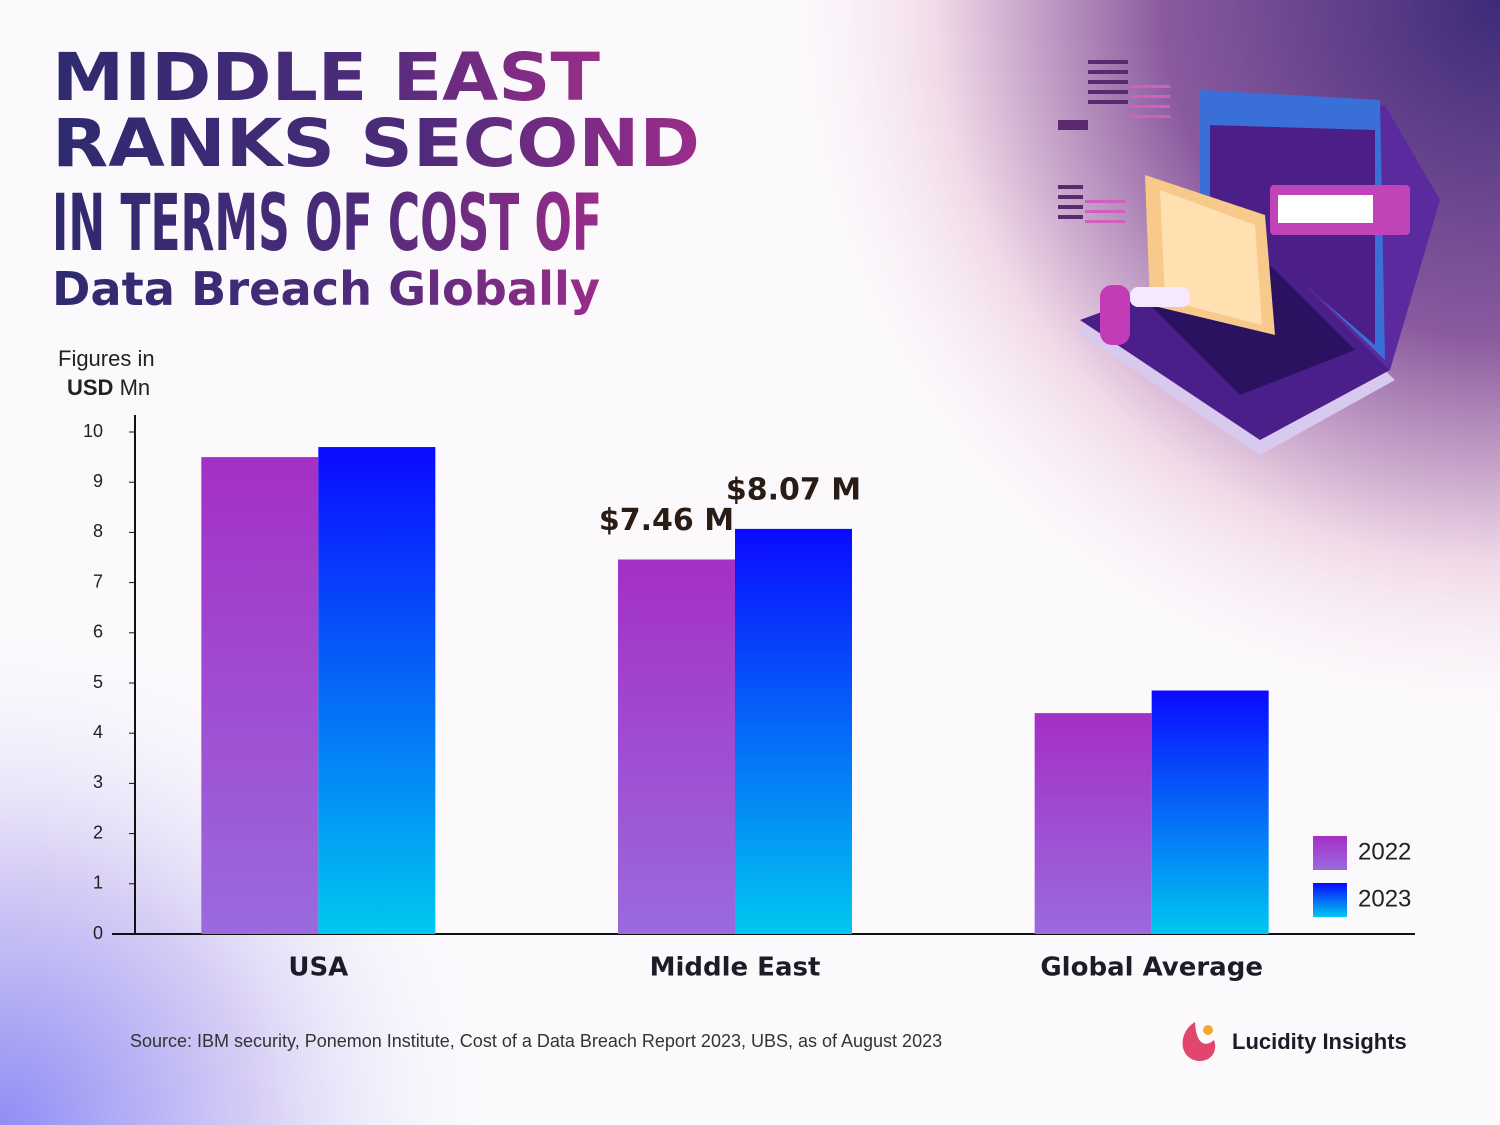  What do you see at coordinates (106, 358) in the screenshot?
I see `y-axis-label: Figures in` at bounding box center [106, 358].